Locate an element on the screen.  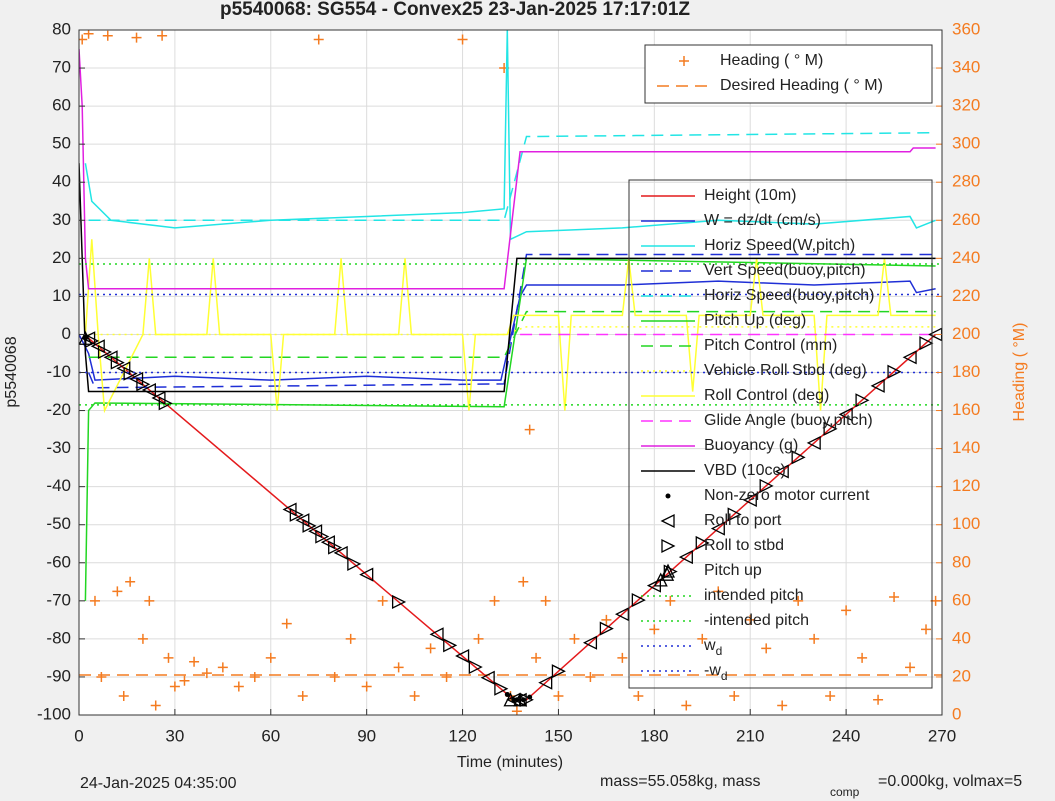
y2-tick-label: 260 is located at coordinates (966, 219).